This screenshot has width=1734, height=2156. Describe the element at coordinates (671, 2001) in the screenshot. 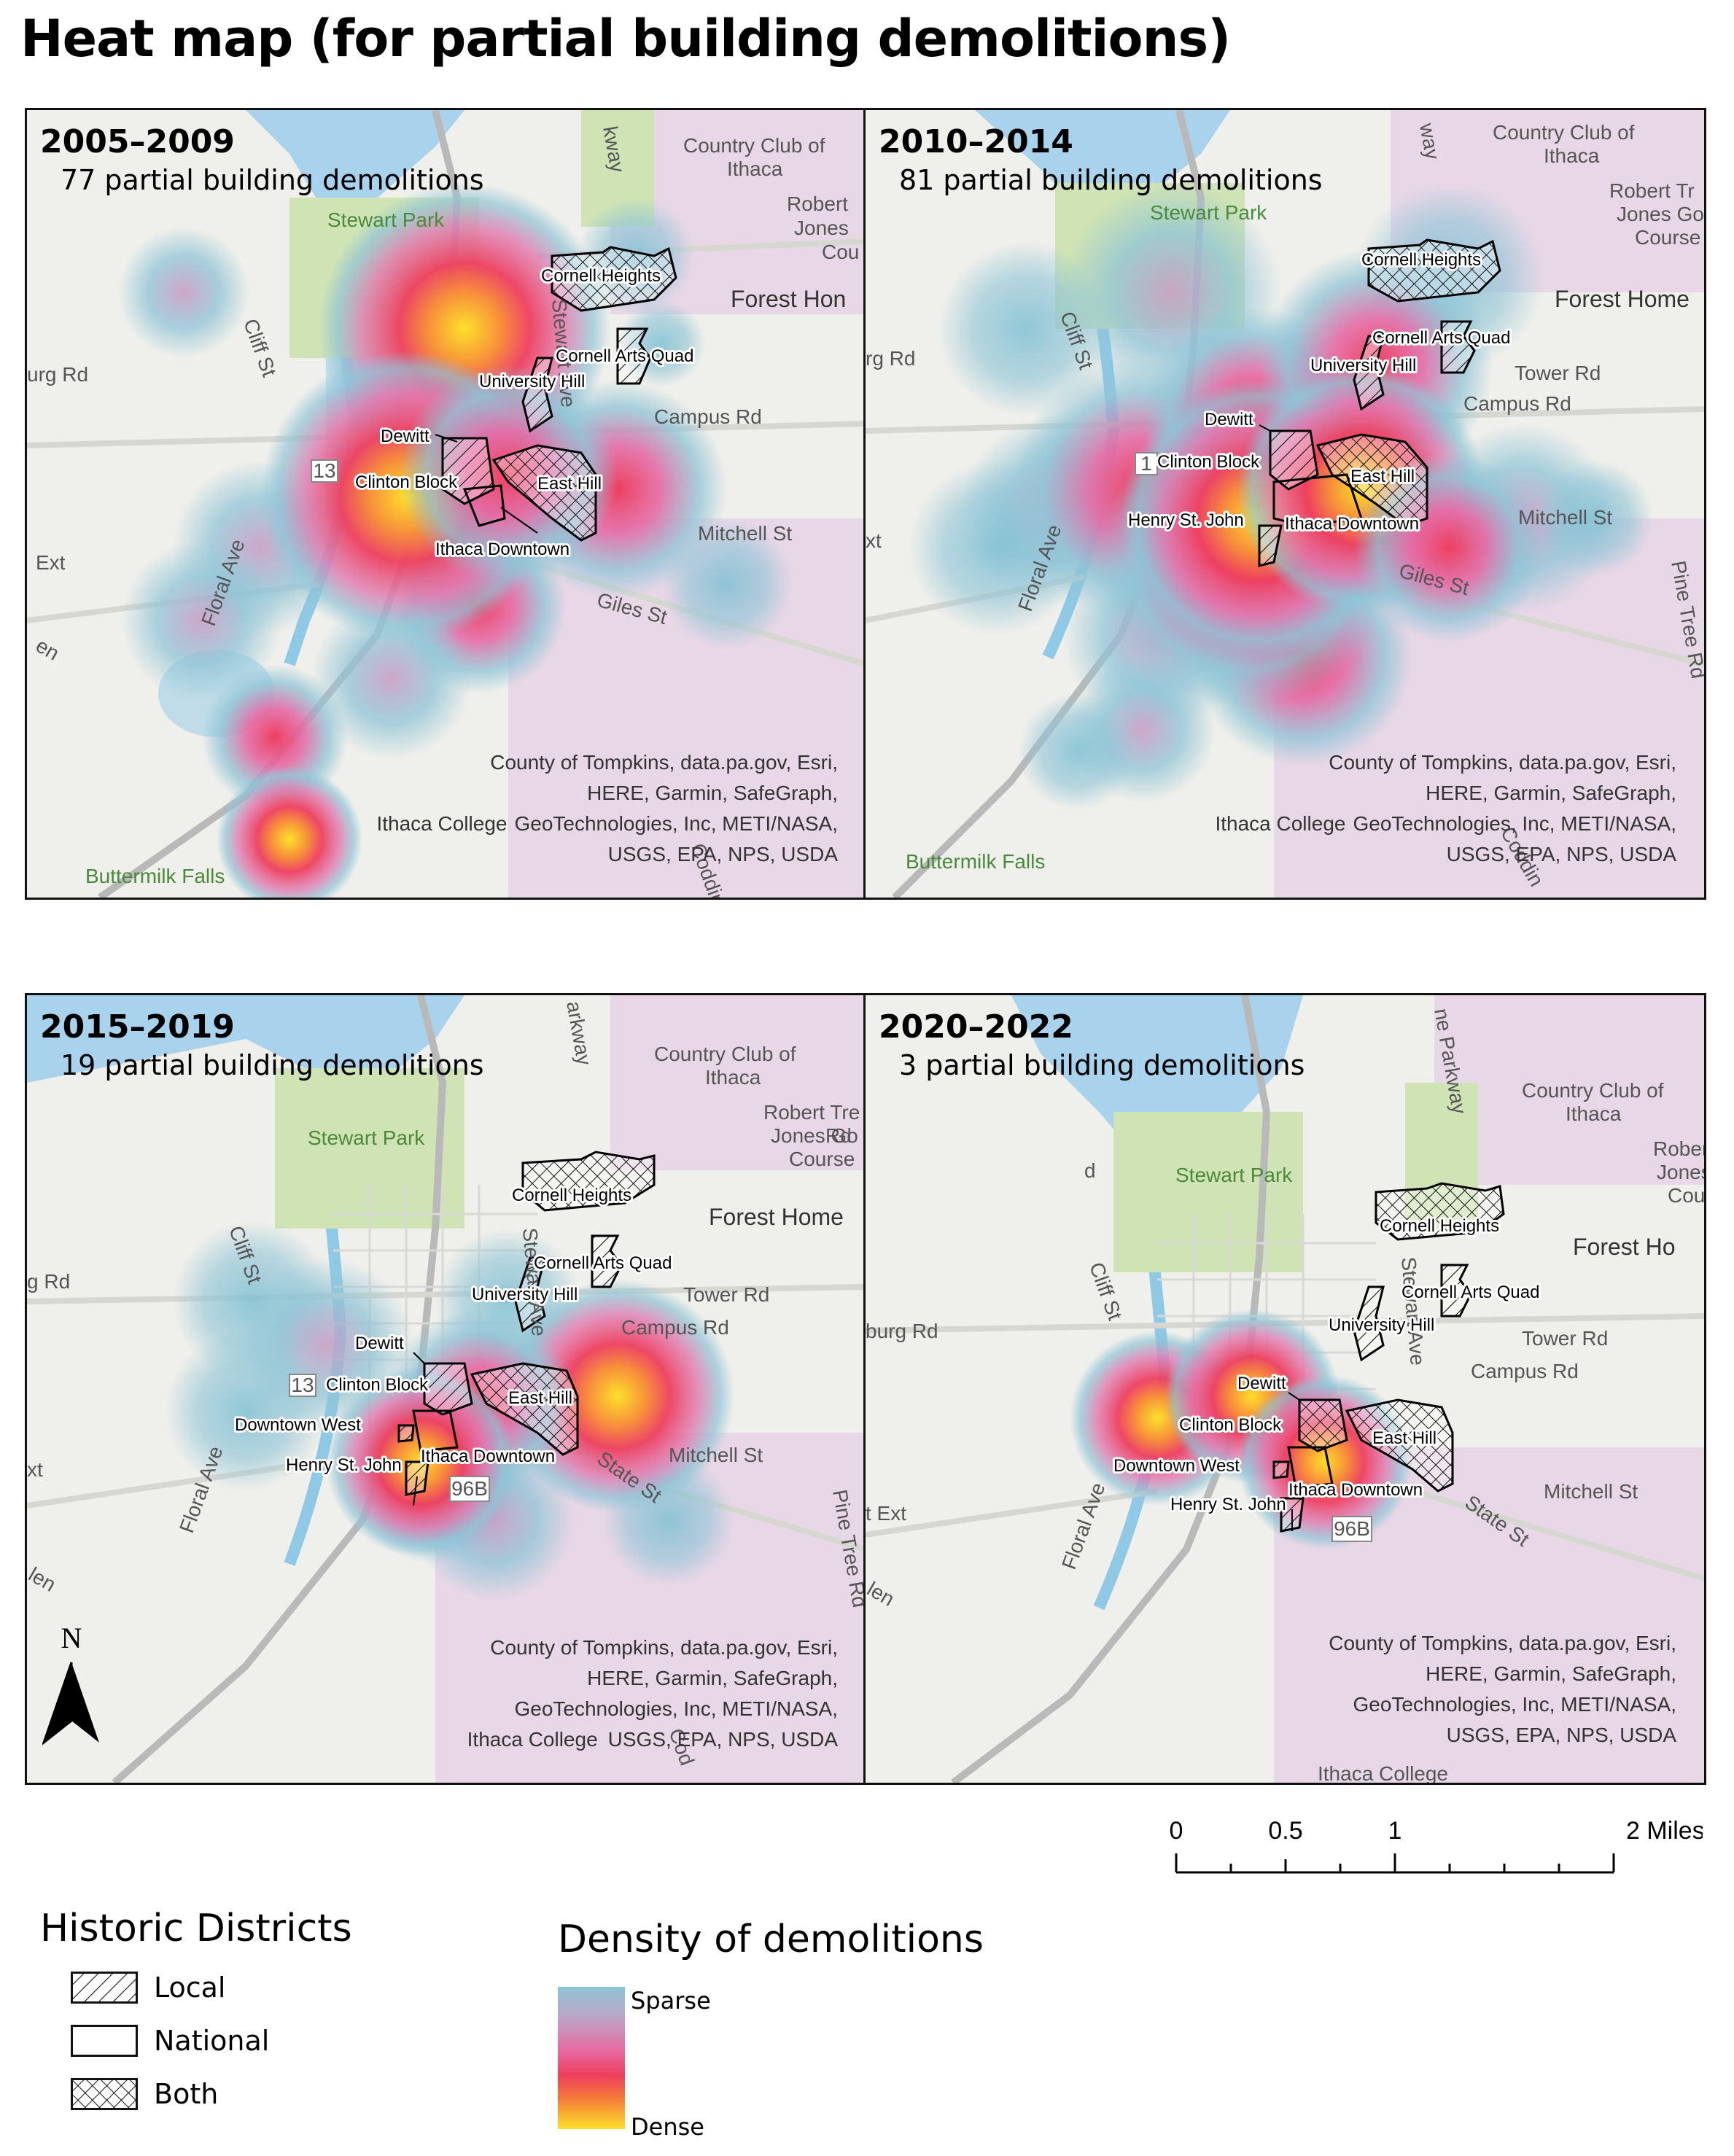

I see `legend-sparse: Sparse` at that location.